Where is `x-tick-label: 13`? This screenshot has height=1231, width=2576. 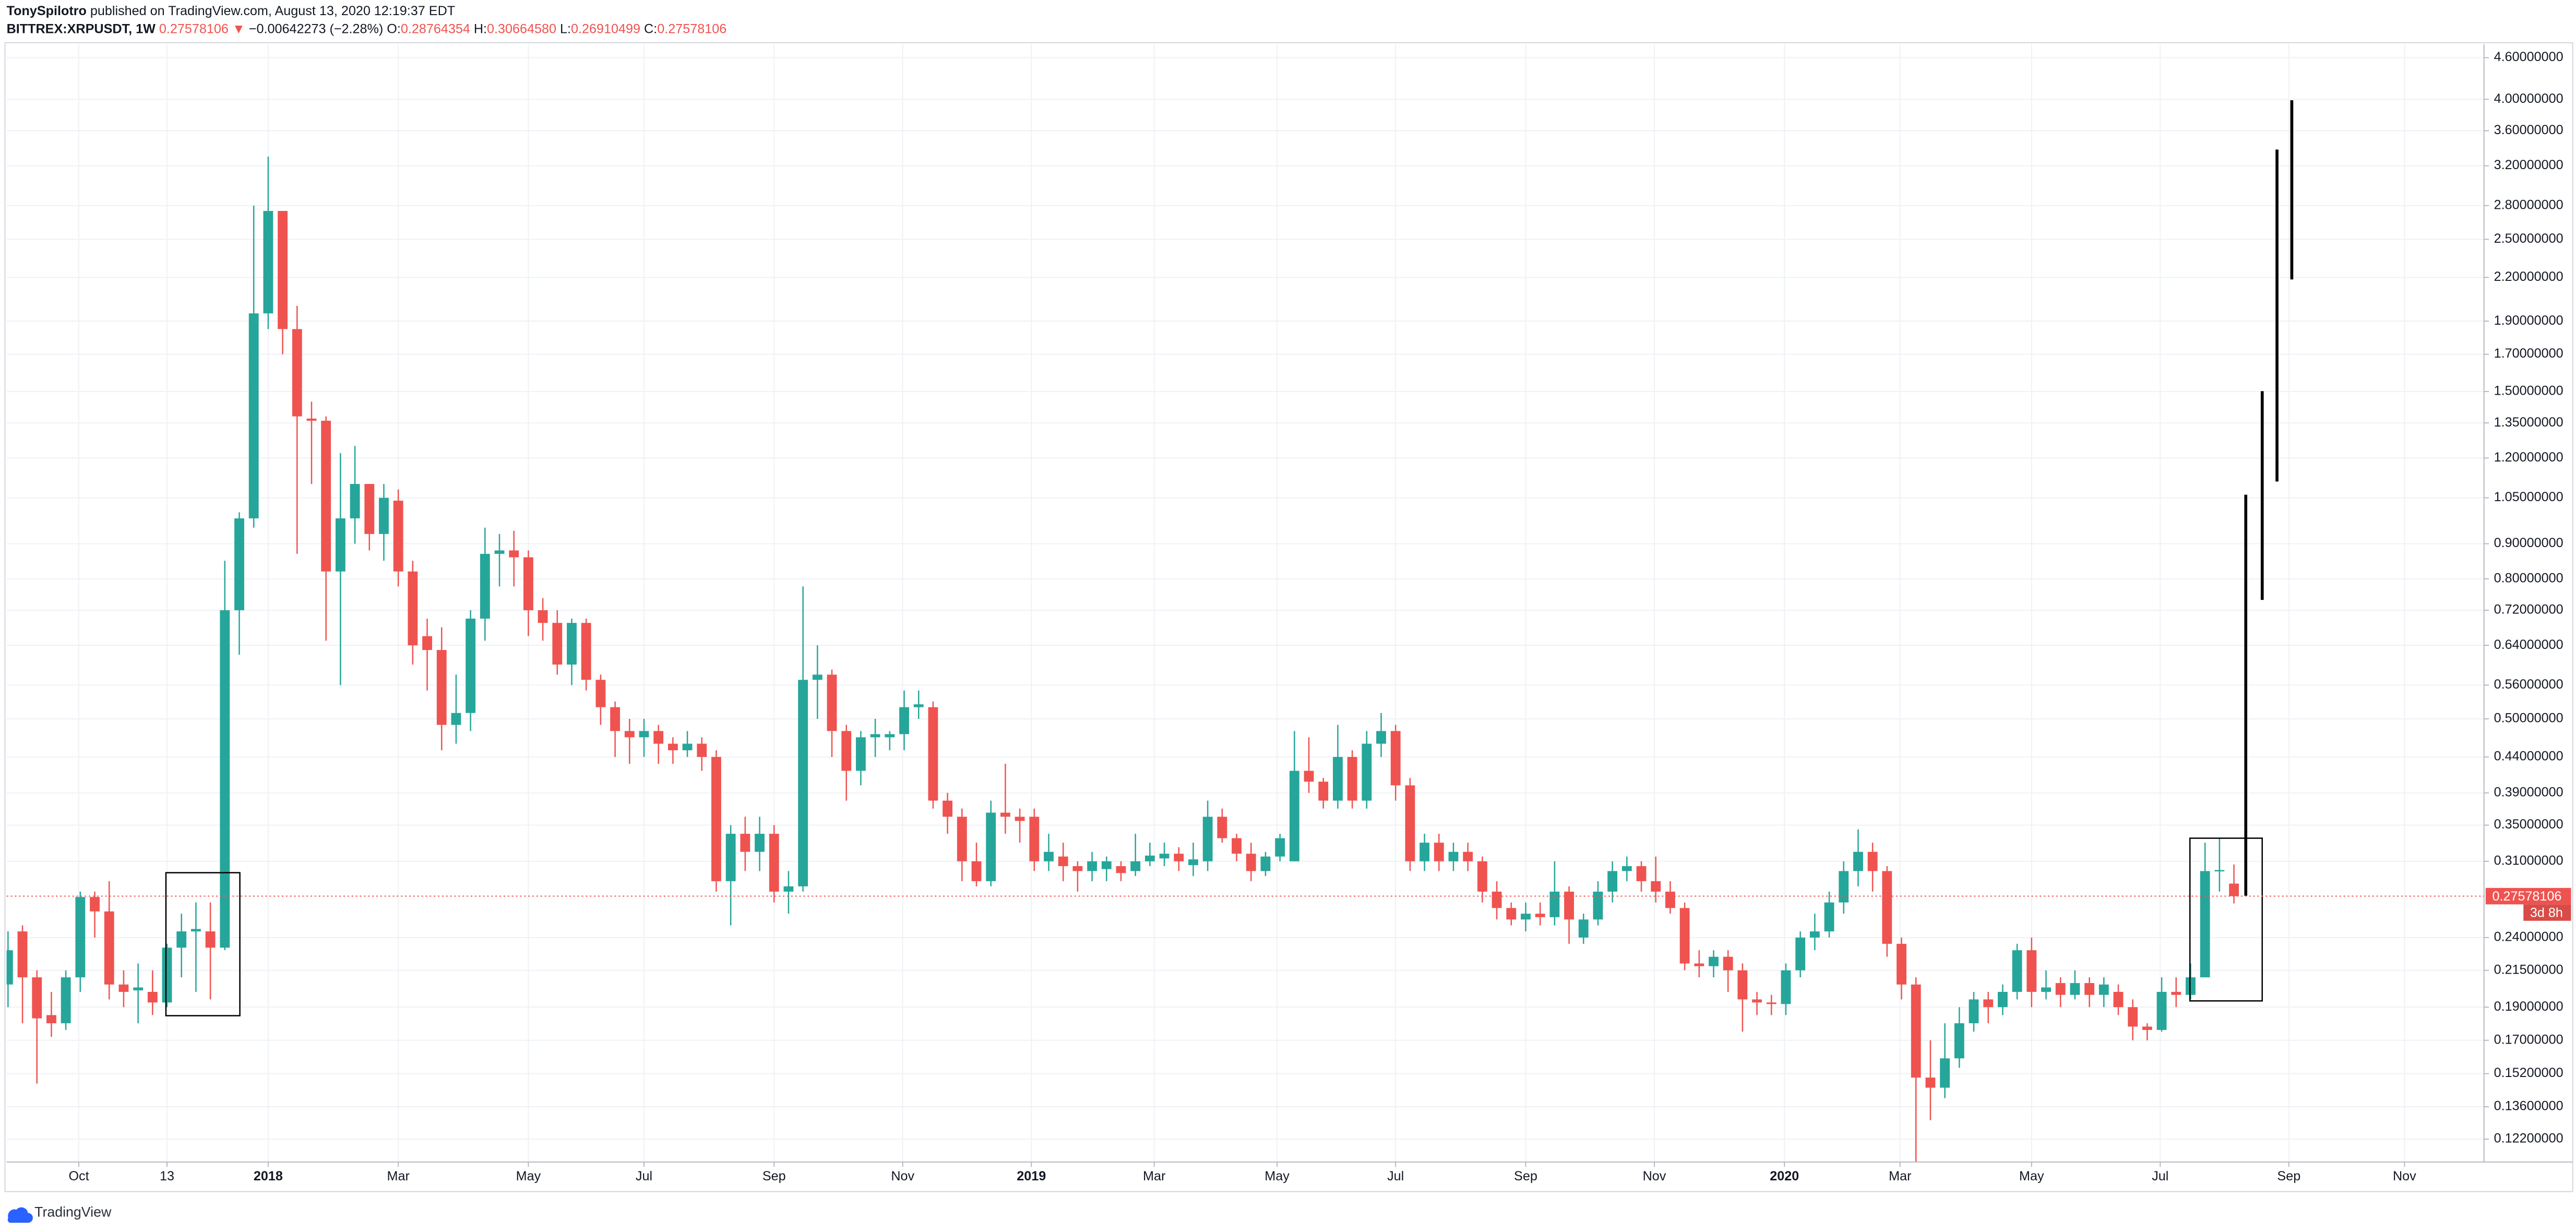 x-tick-label: 13 is located at coordinates (167, 1176).